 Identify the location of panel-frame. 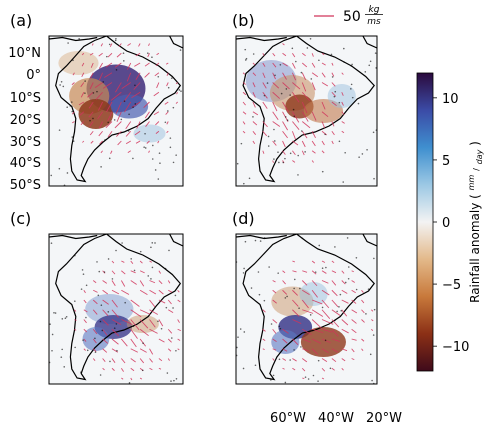
(116, 111).